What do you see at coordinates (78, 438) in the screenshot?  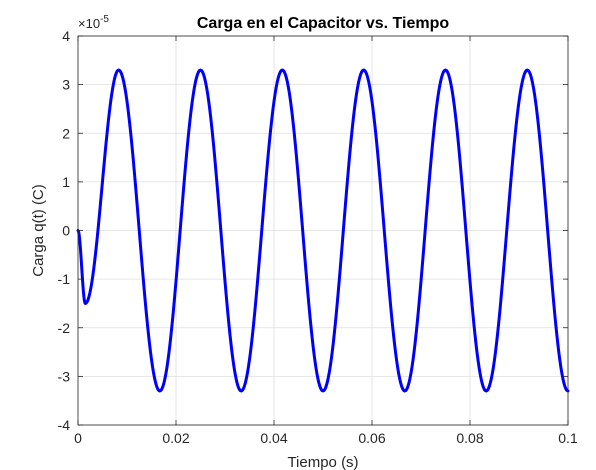 I see `x-tick-label: 0` at bounding box center [78, 438].